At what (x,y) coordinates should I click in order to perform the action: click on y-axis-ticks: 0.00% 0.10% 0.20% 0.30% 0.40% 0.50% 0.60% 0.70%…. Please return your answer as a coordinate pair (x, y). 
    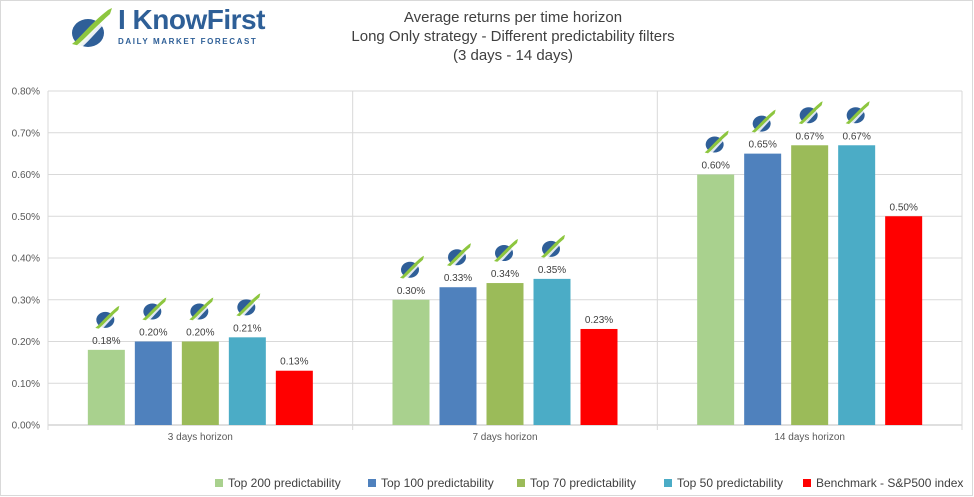
    Looking at the image, I should click on (26, 259).